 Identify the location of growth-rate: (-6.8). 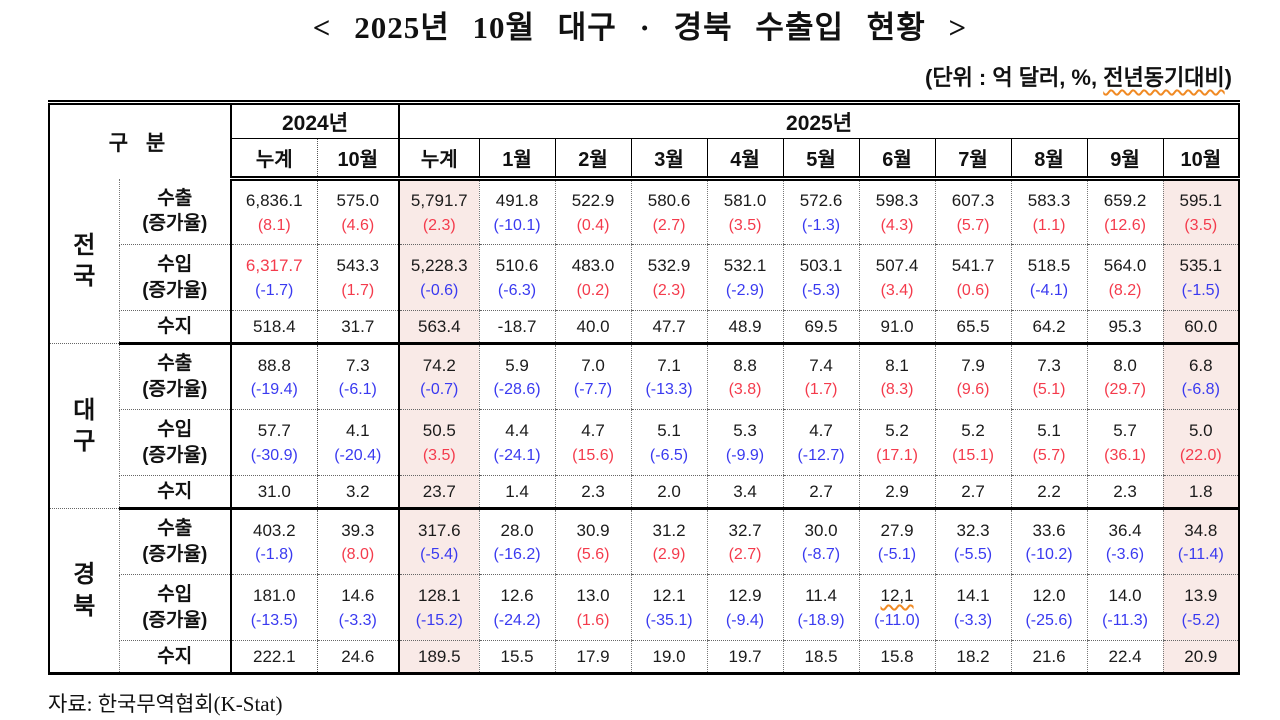
(1200, 390).